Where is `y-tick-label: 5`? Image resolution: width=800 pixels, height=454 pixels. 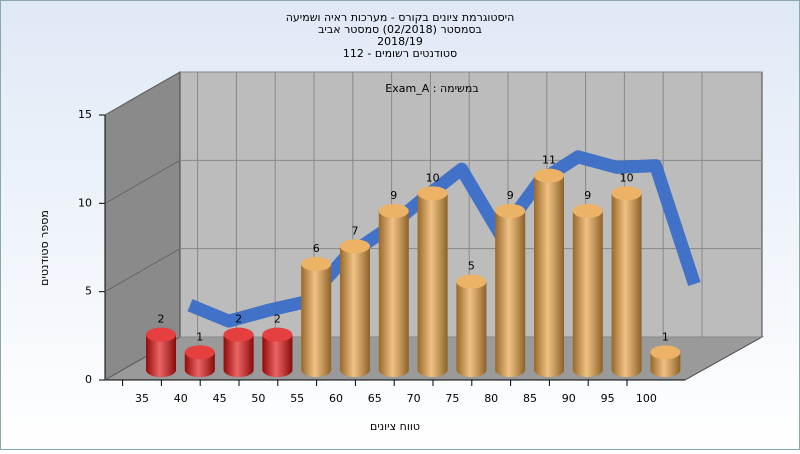 y-tick-label: 5 is located at coordinates (88, 291).